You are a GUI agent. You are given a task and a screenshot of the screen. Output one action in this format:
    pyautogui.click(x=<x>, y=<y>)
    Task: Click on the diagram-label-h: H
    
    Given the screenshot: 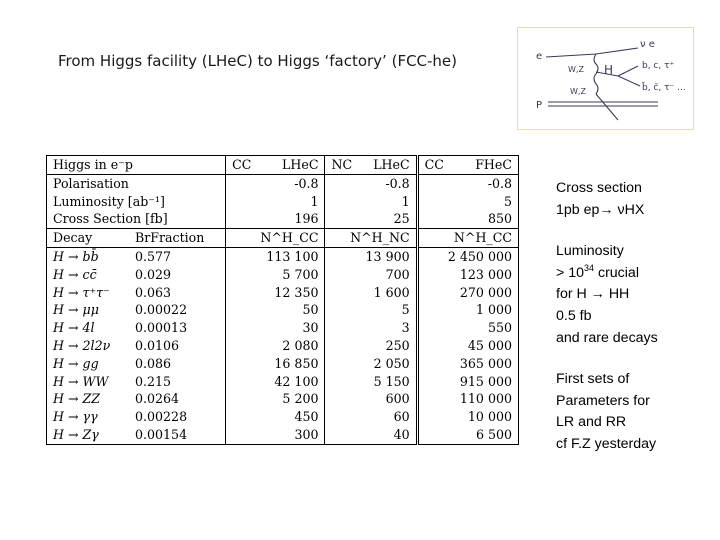 What is the action you would take?
    pyautogui.click(x=608, y=70)
    